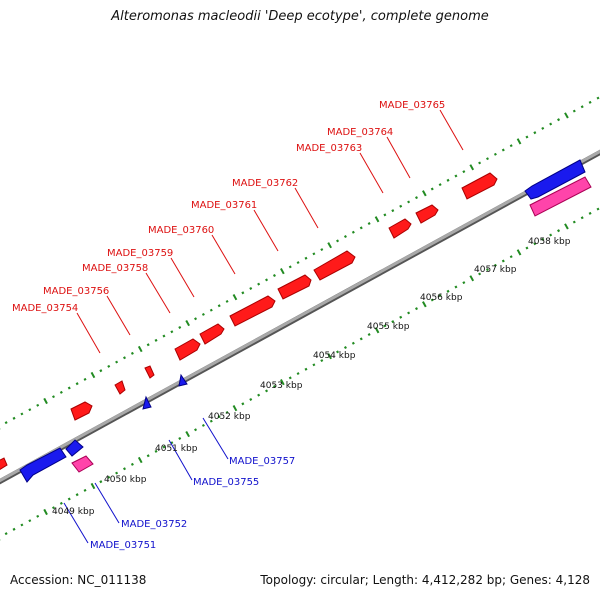 This screenshot has height=600, width=600. I want to click on gene-label: MADE_03759, so click(140, 253).